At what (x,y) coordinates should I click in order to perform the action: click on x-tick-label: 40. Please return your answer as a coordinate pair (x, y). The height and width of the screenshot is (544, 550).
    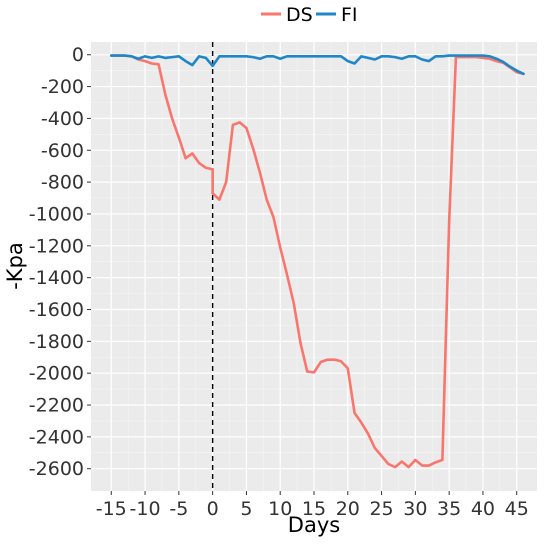
    Looking at the image, I should click on (483, 509).